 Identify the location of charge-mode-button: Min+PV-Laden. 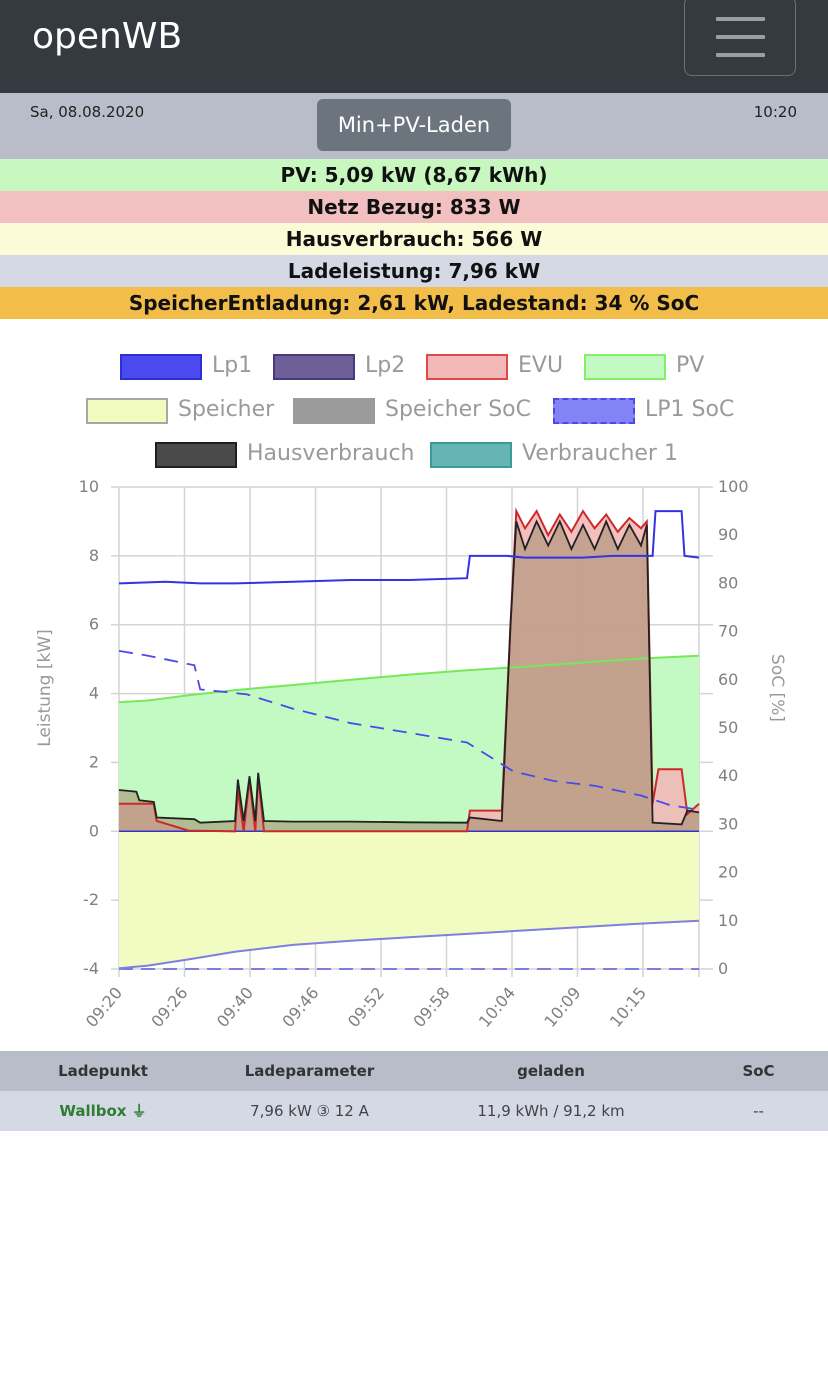
(414, 125).